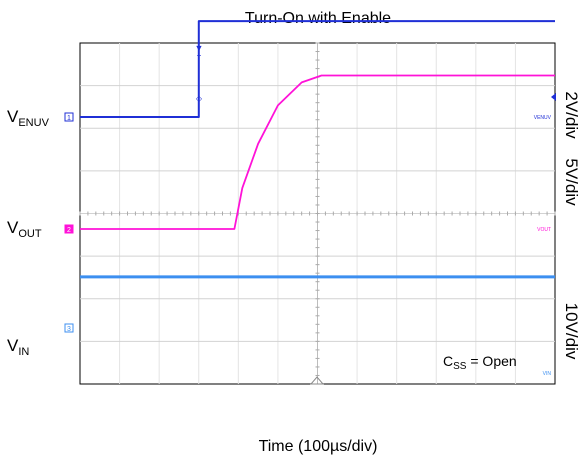 The width and height of the screenshot is (584, 469). Describe the element at coordinates (571, 331) in the screenshot. I see `scale-label-vin: 10V/div` at that location.